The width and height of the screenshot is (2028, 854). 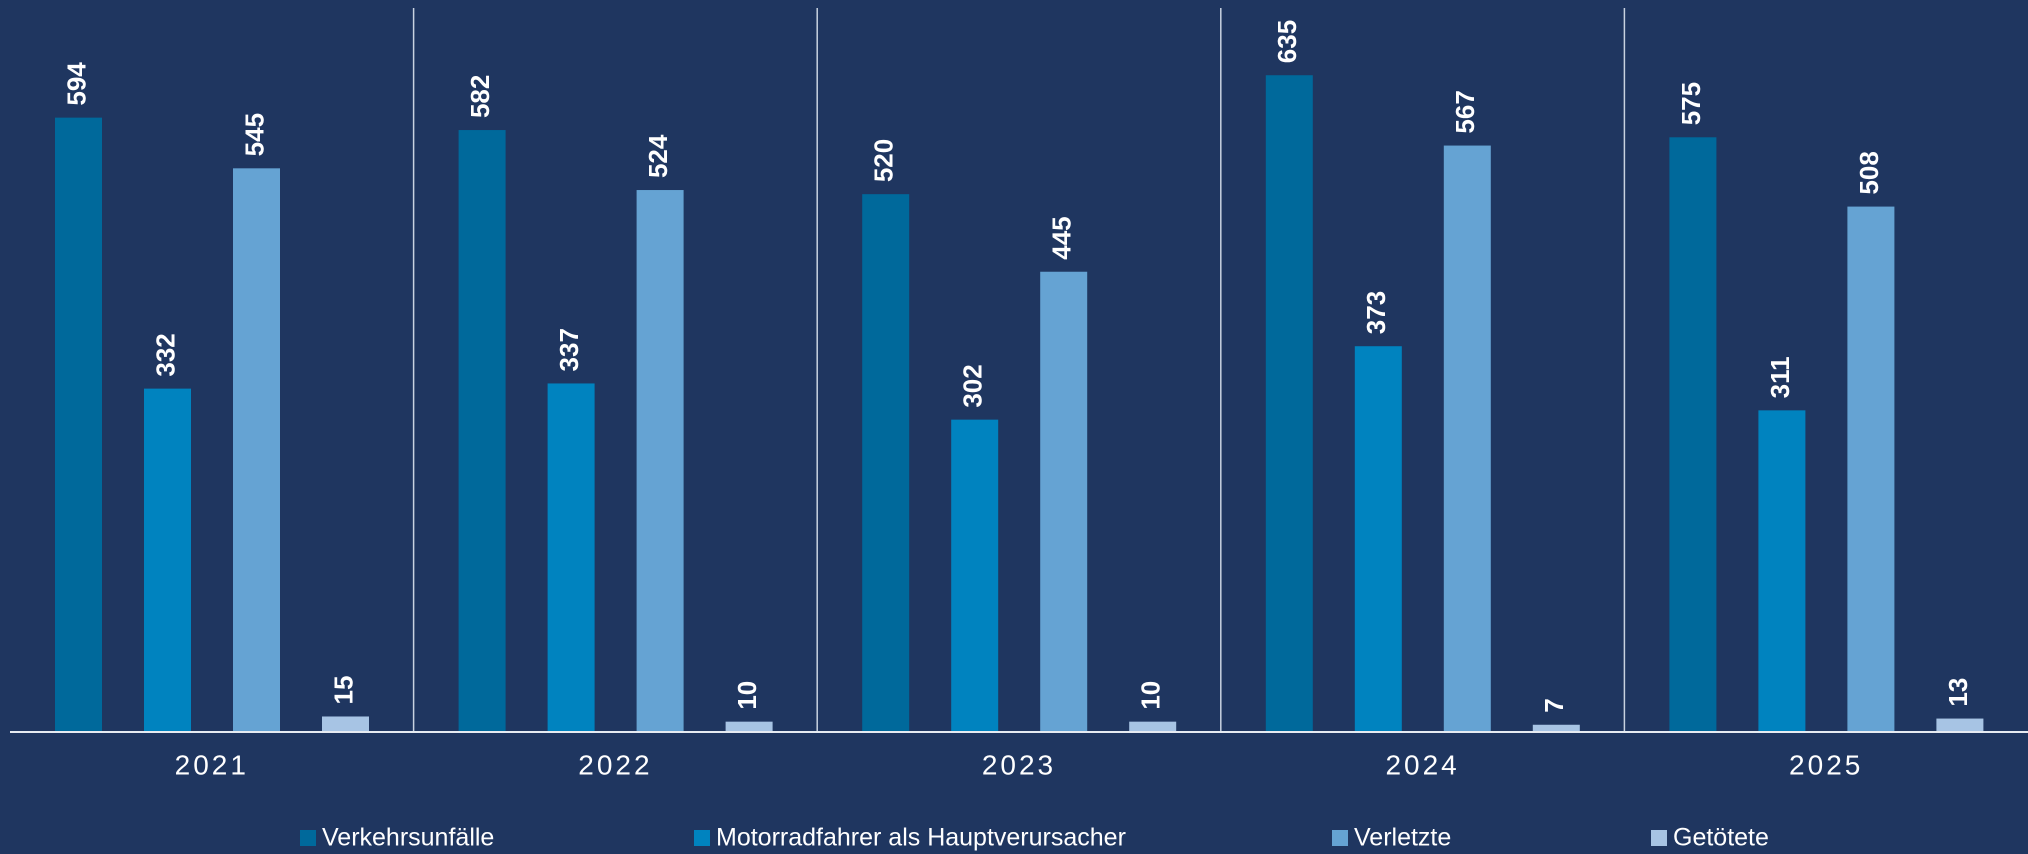 What do you see at coordinates (921, 838) in the screenshot?
I see `legend-label: Motorradfahrer als Hauptverursacher` at bounding box center [921, 838].